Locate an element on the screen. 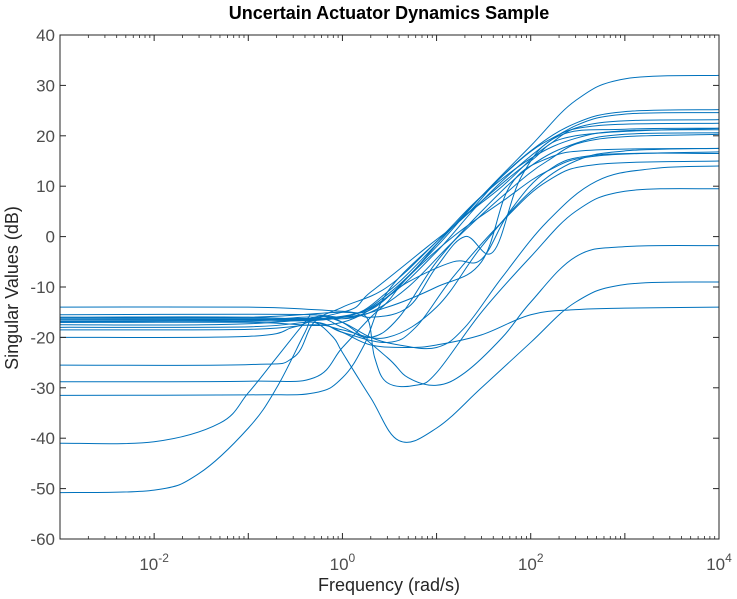 This screenshot has width=737, height=599. y-tick-label: 10 is located at coordinates (45, 186).